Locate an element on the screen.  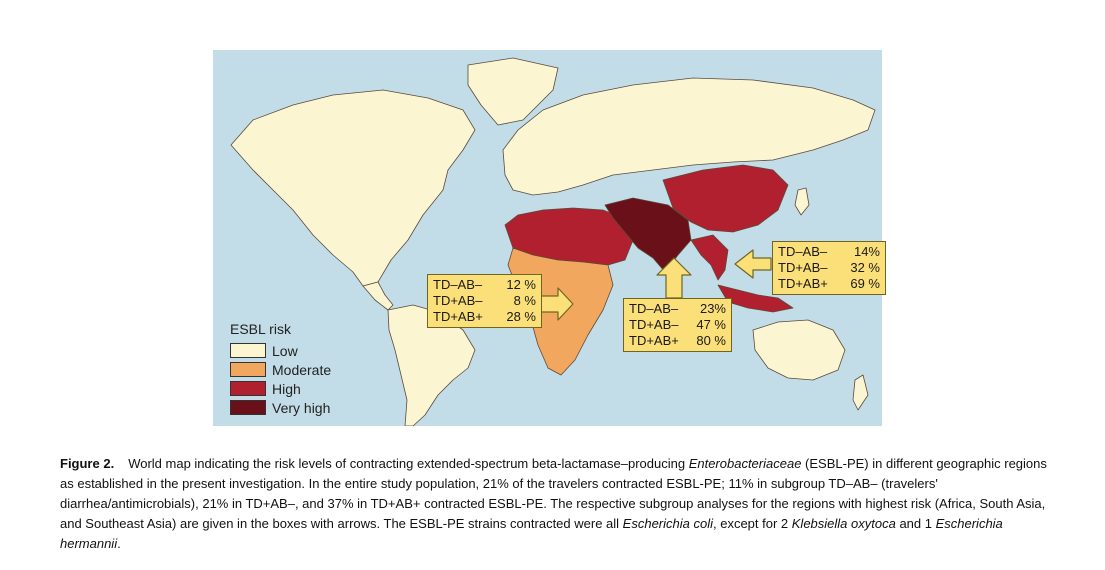
callout-row: TD+AB– 47 % is located at coordinates (677, 324).